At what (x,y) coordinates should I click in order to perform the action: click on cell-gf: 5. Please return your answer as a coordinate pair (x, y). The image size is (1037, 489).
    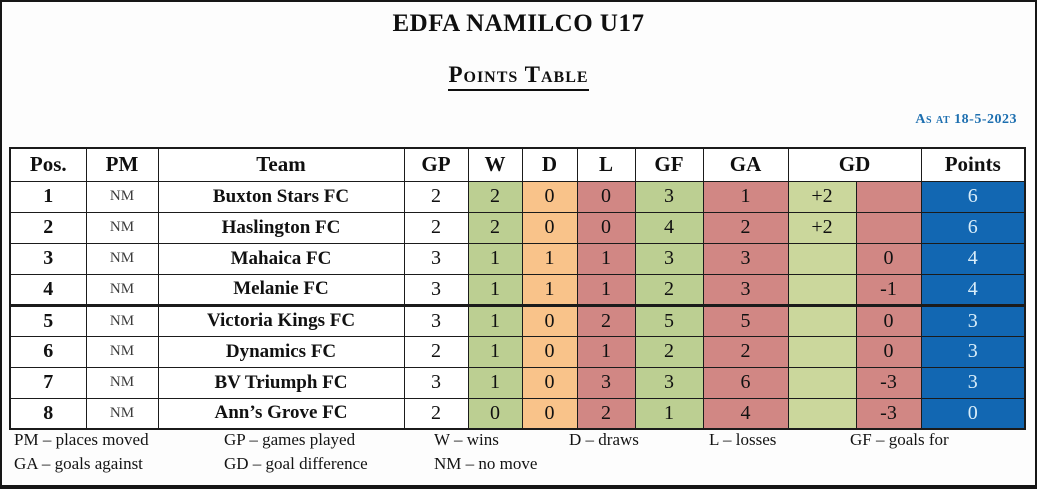
    Looking at the image, I should click on (669, 320).